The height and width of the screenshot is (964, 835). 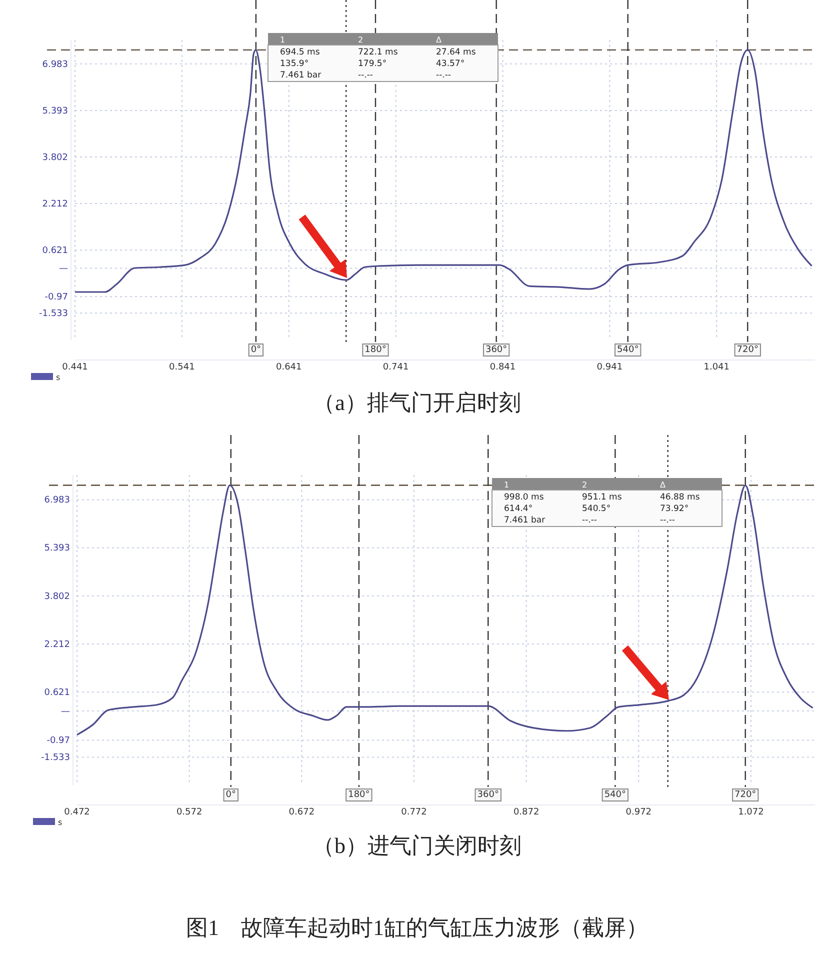 What do you see at coordinates (301, 812) in the screenshot?
I see `x-tick-label: 0.672` at bounding box center [301, 812].